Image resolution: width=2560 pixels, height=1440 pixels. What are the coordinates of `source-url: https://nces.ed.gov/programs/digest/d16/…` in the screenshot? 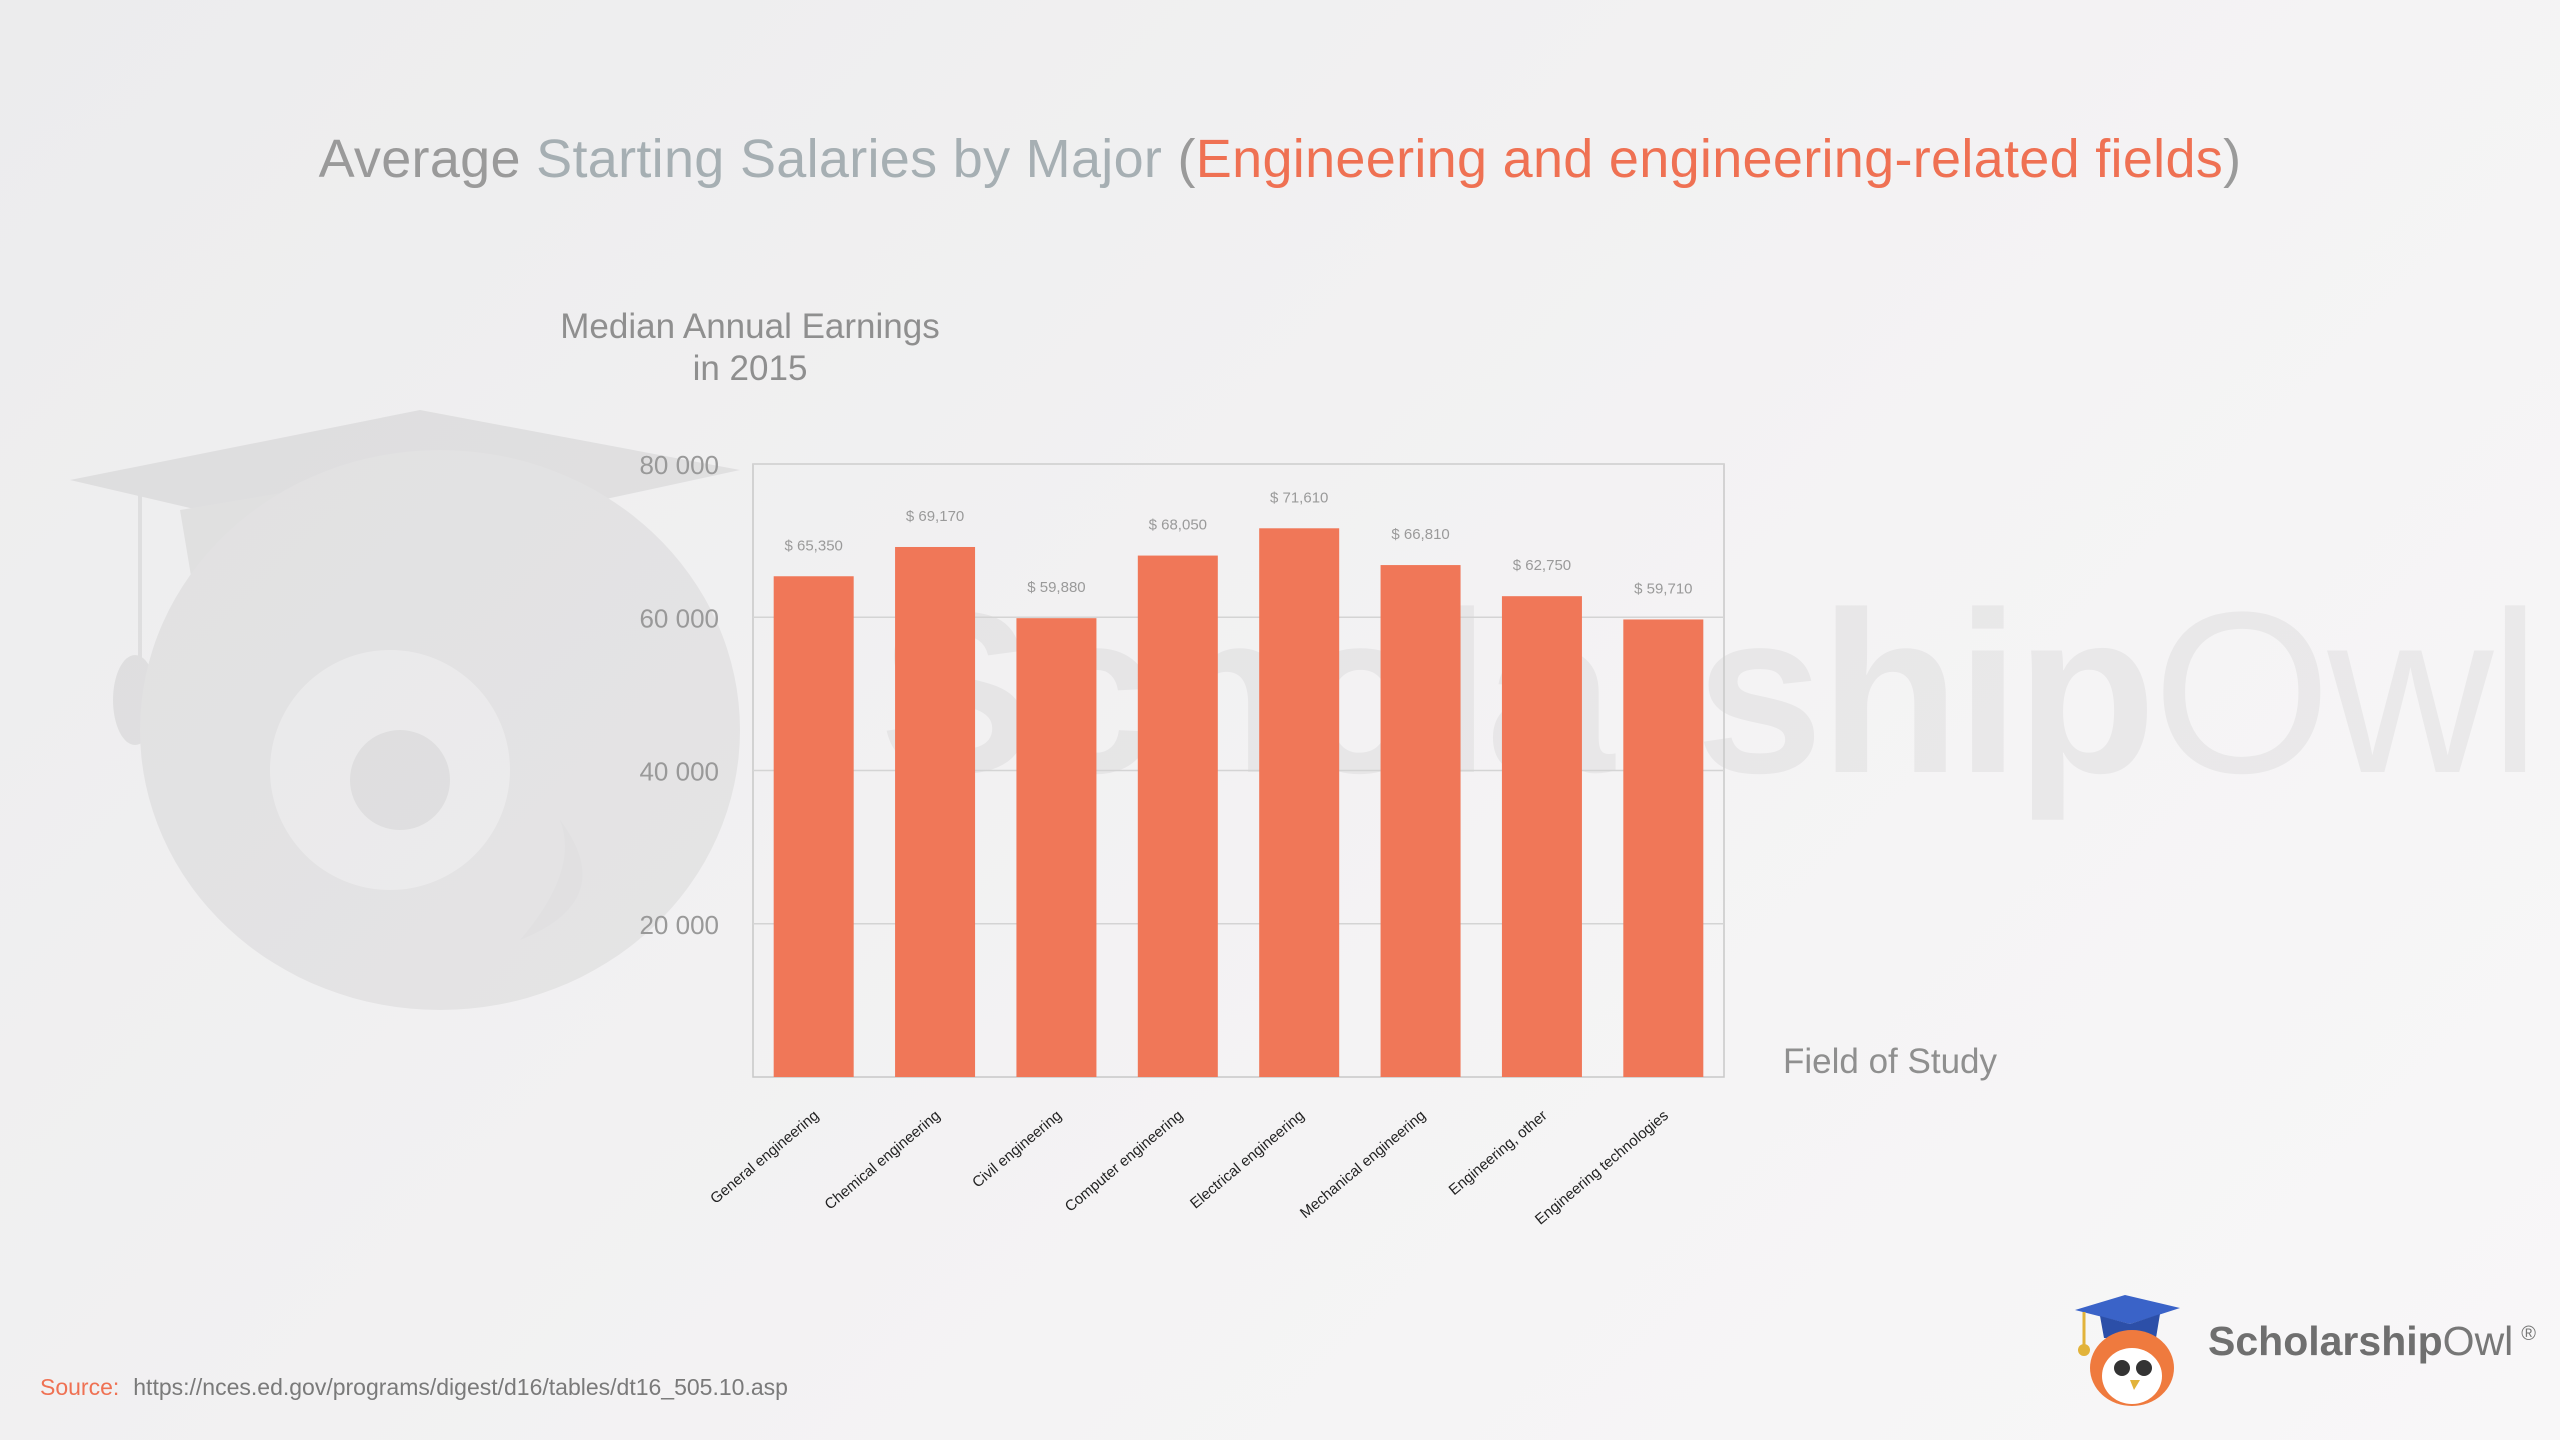 It's located at (460, 1387).